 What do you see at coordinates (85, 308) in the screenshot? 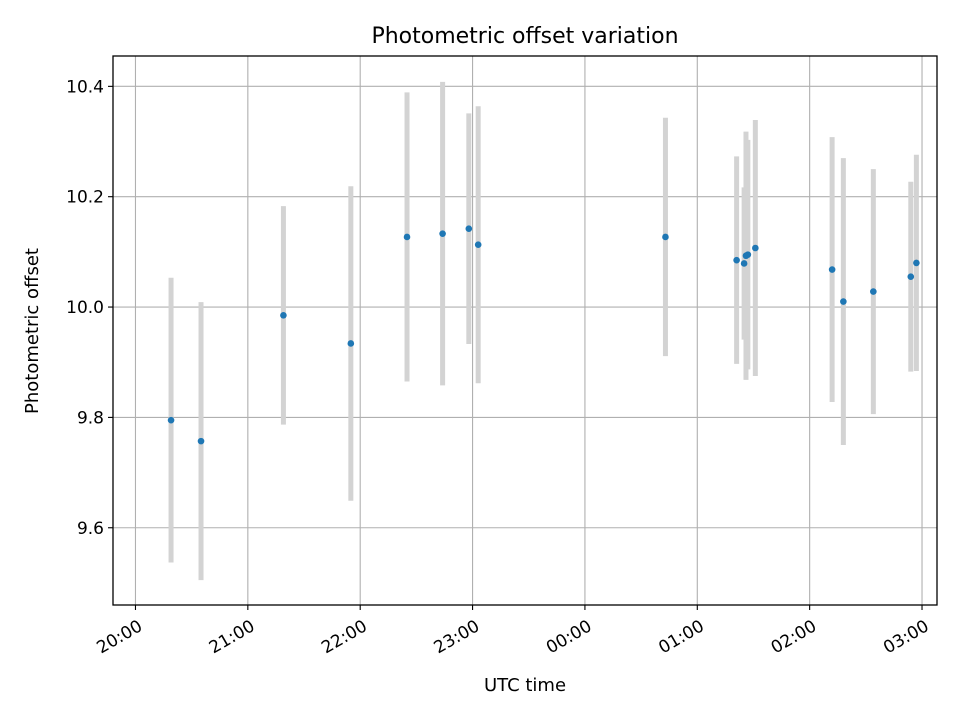
I see `y-tick-label: 10.0` at bounding box center [85, 308].